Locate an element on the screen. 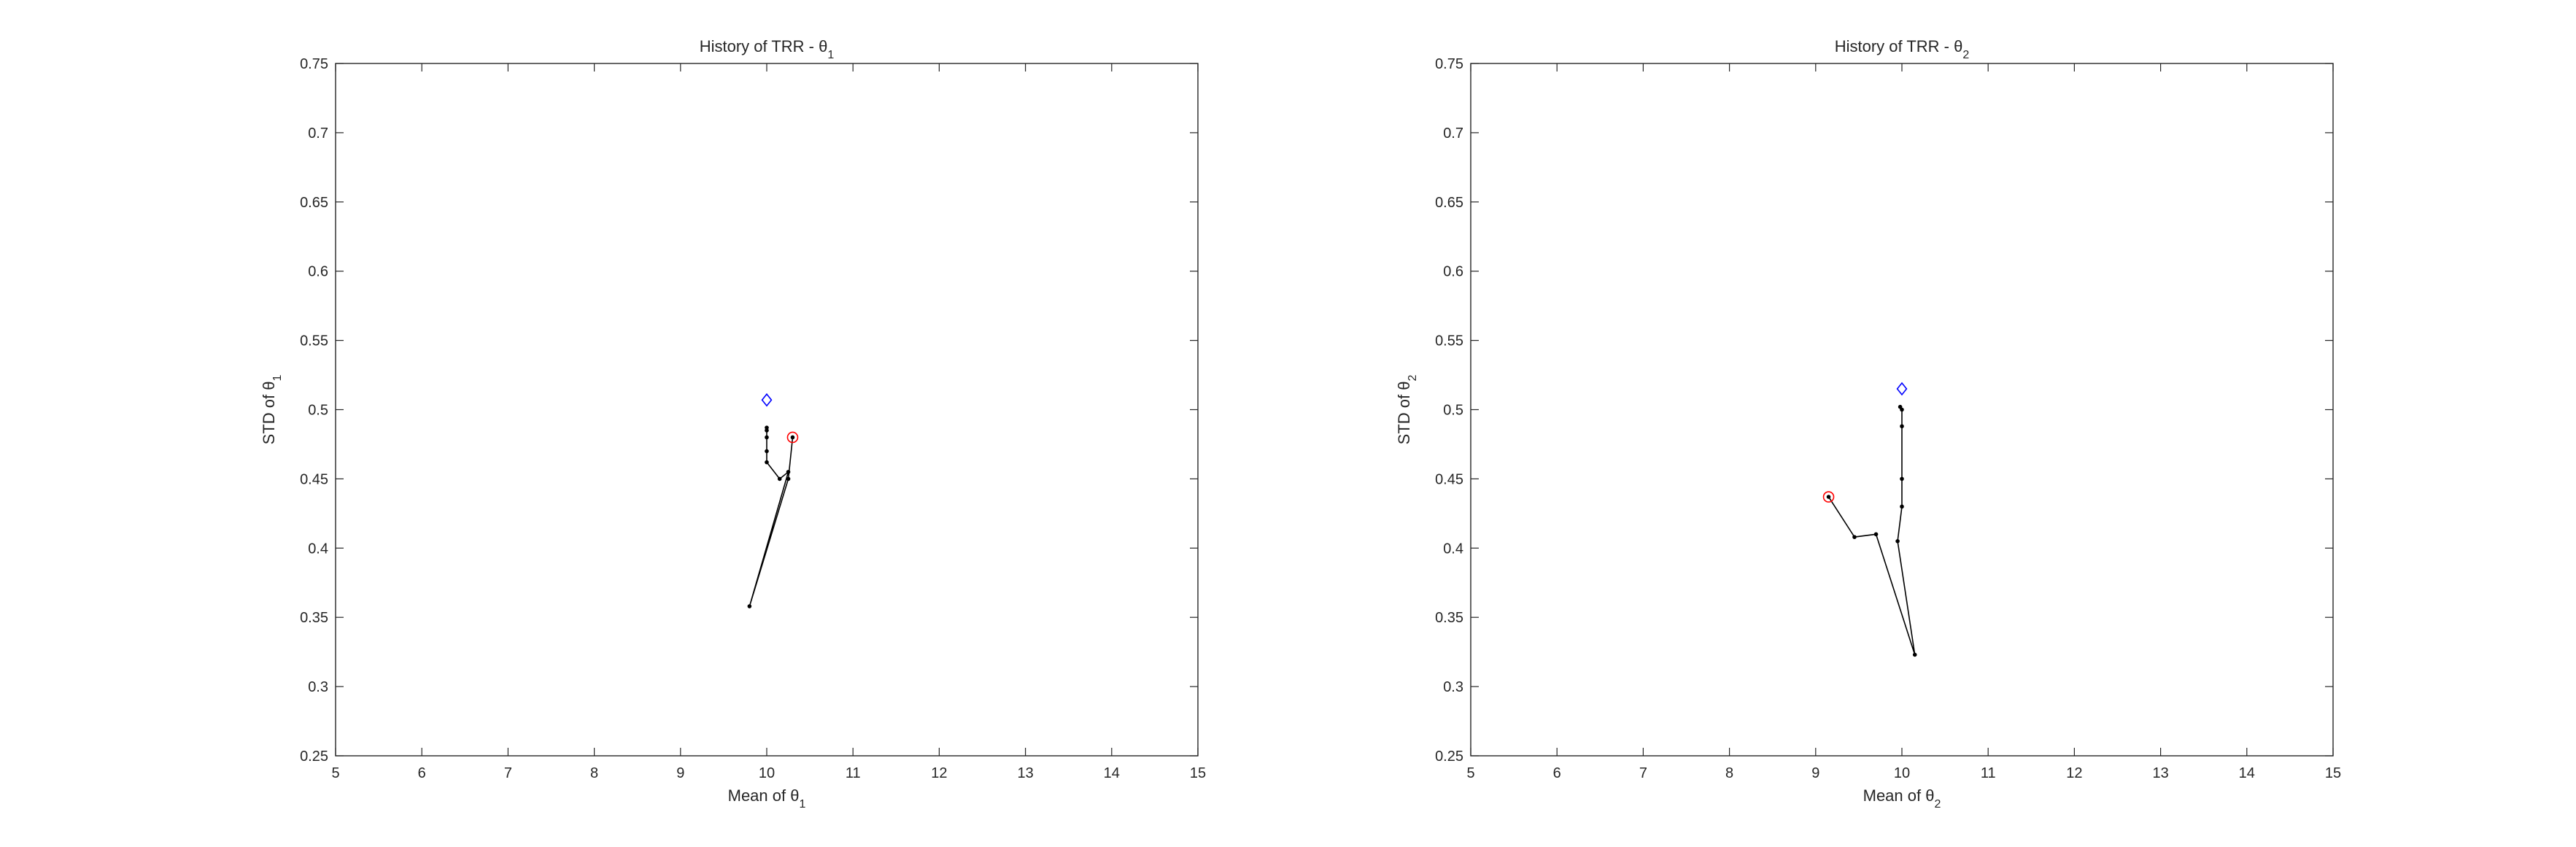  y-axis-label-subscript: 1 is located at coordinates (277, 378).